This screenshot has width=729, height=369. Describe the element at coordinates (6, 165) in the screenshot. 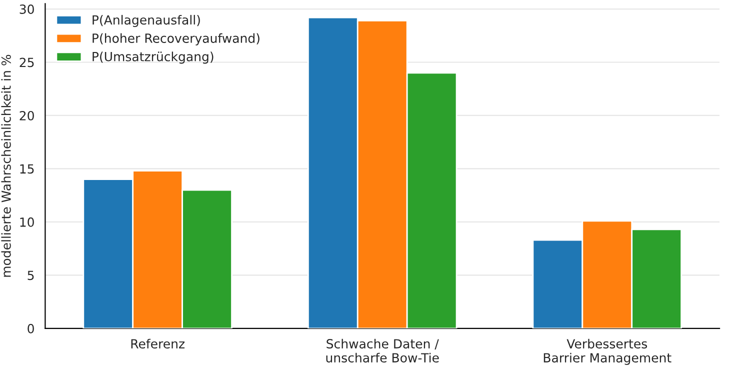

I see `y-axis-title: modellierte Wahrscheinlichkeit in %` at that location.